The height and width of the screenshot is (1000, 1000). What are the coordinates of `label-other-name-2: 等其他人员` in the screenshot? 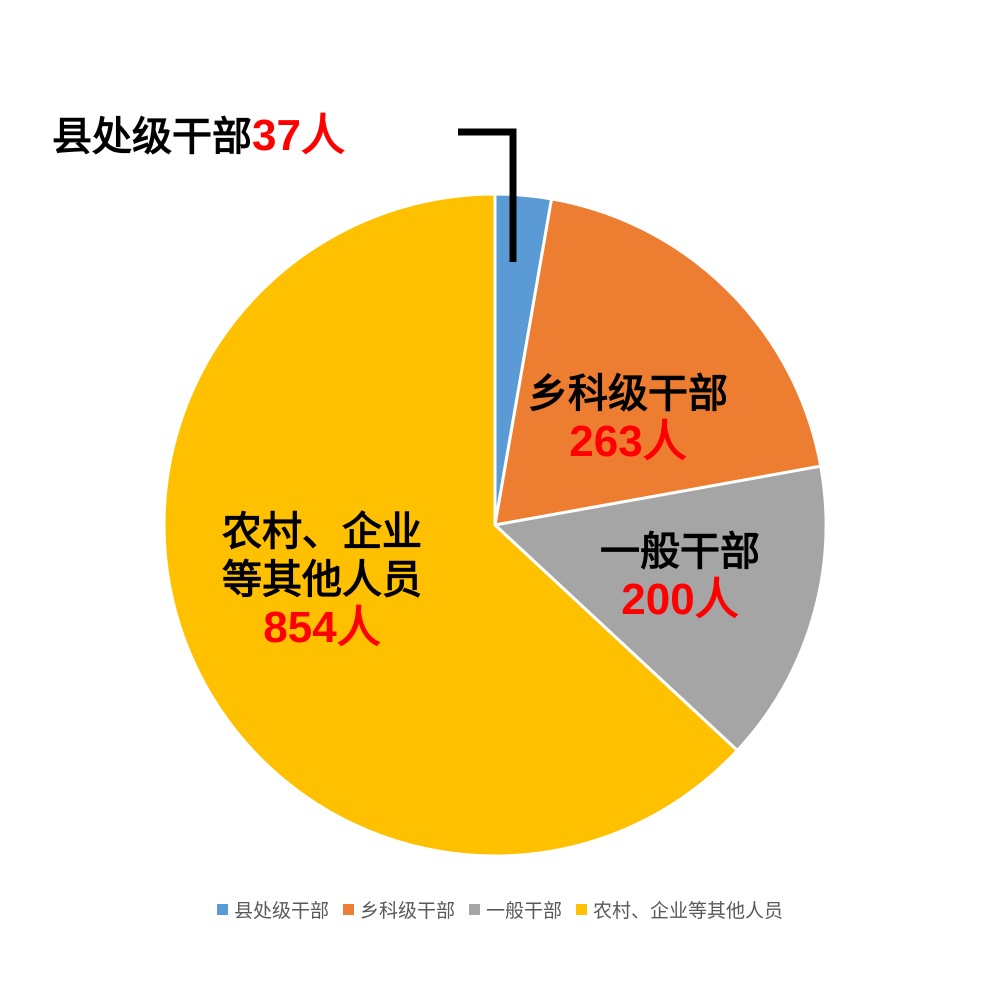 It's located at (322, 580).